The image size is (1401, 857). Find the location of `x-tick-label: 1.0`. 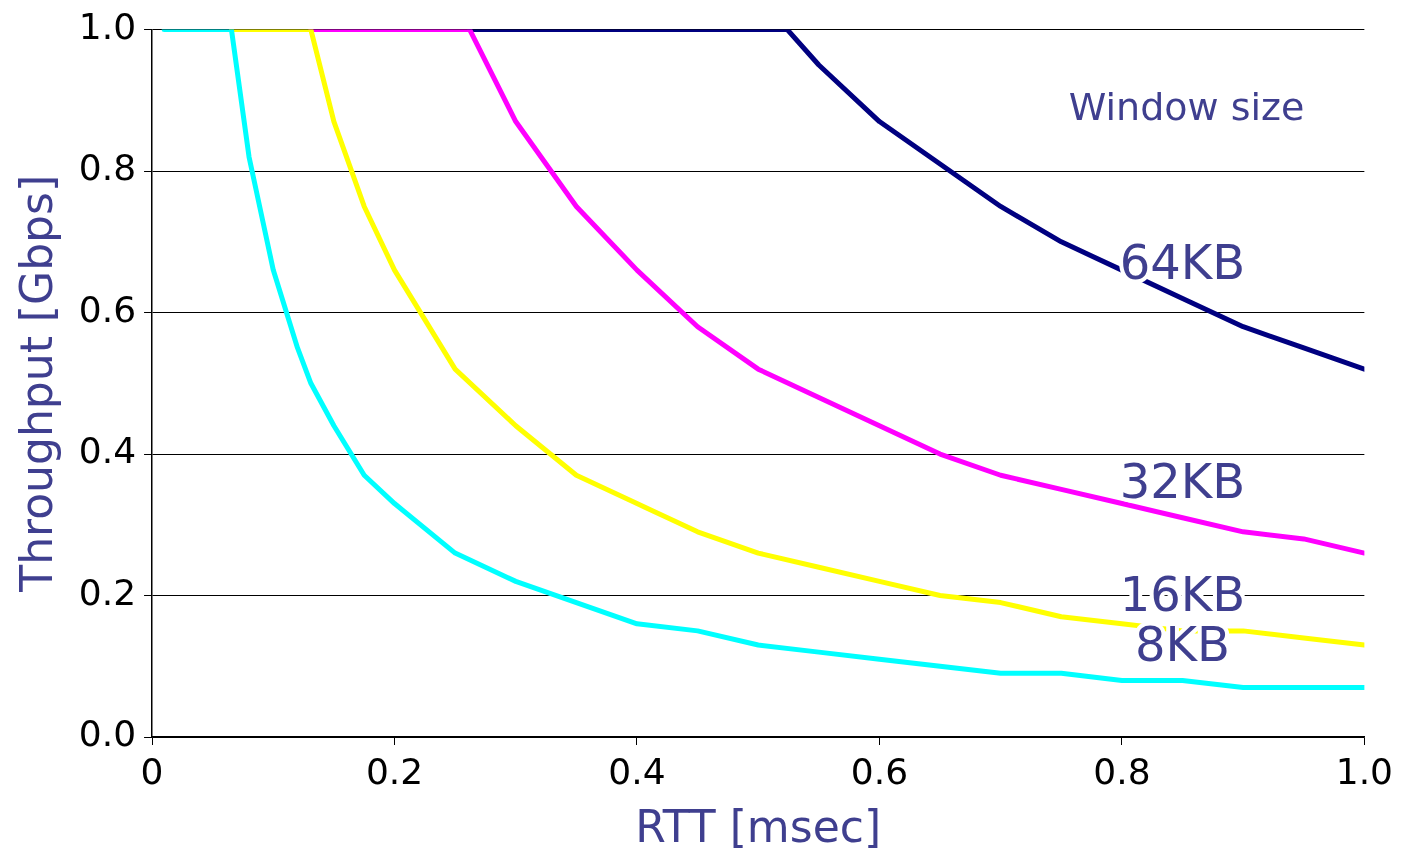

x-tick-label: 1.0 is located at coordinates (1364, 771).